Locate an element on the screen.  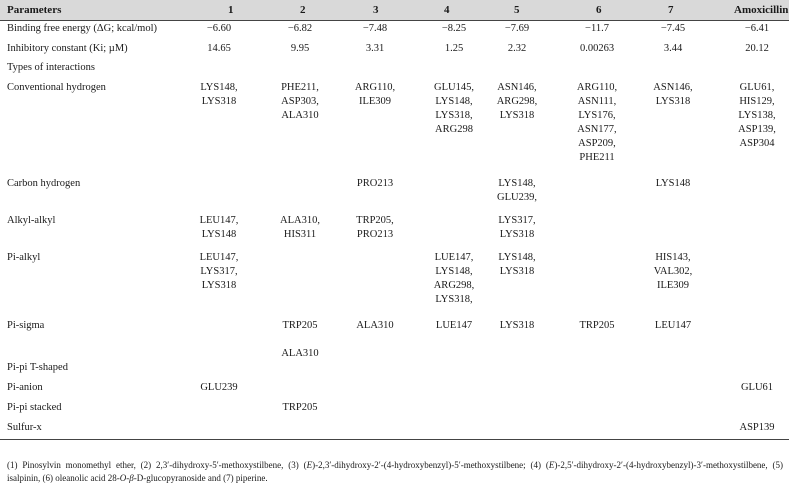
footnote-text: -D-glucopyranoside and (7) piperine. is located at coordinates (200, 478).